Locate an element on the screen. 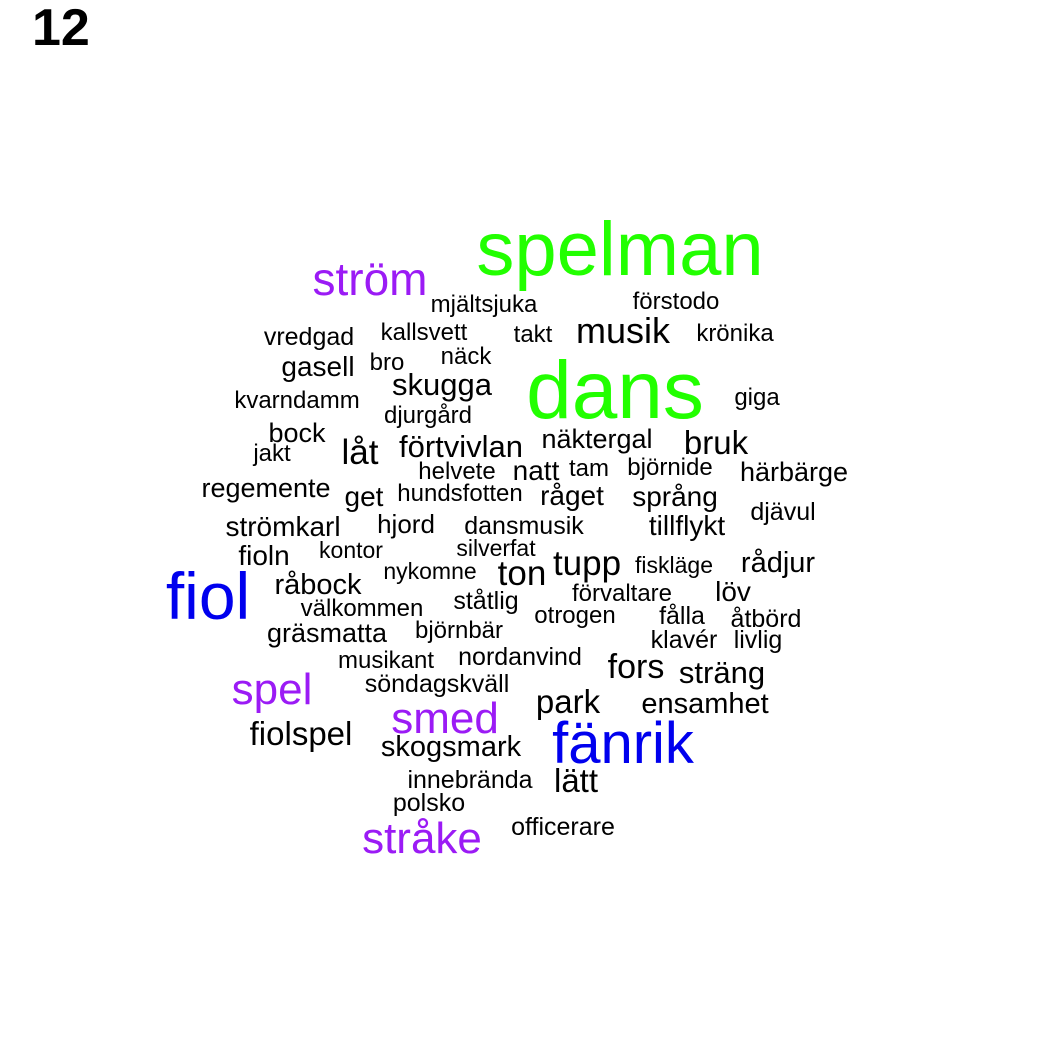  cloud-word-raget: råget is located at coordinates (572, 495).